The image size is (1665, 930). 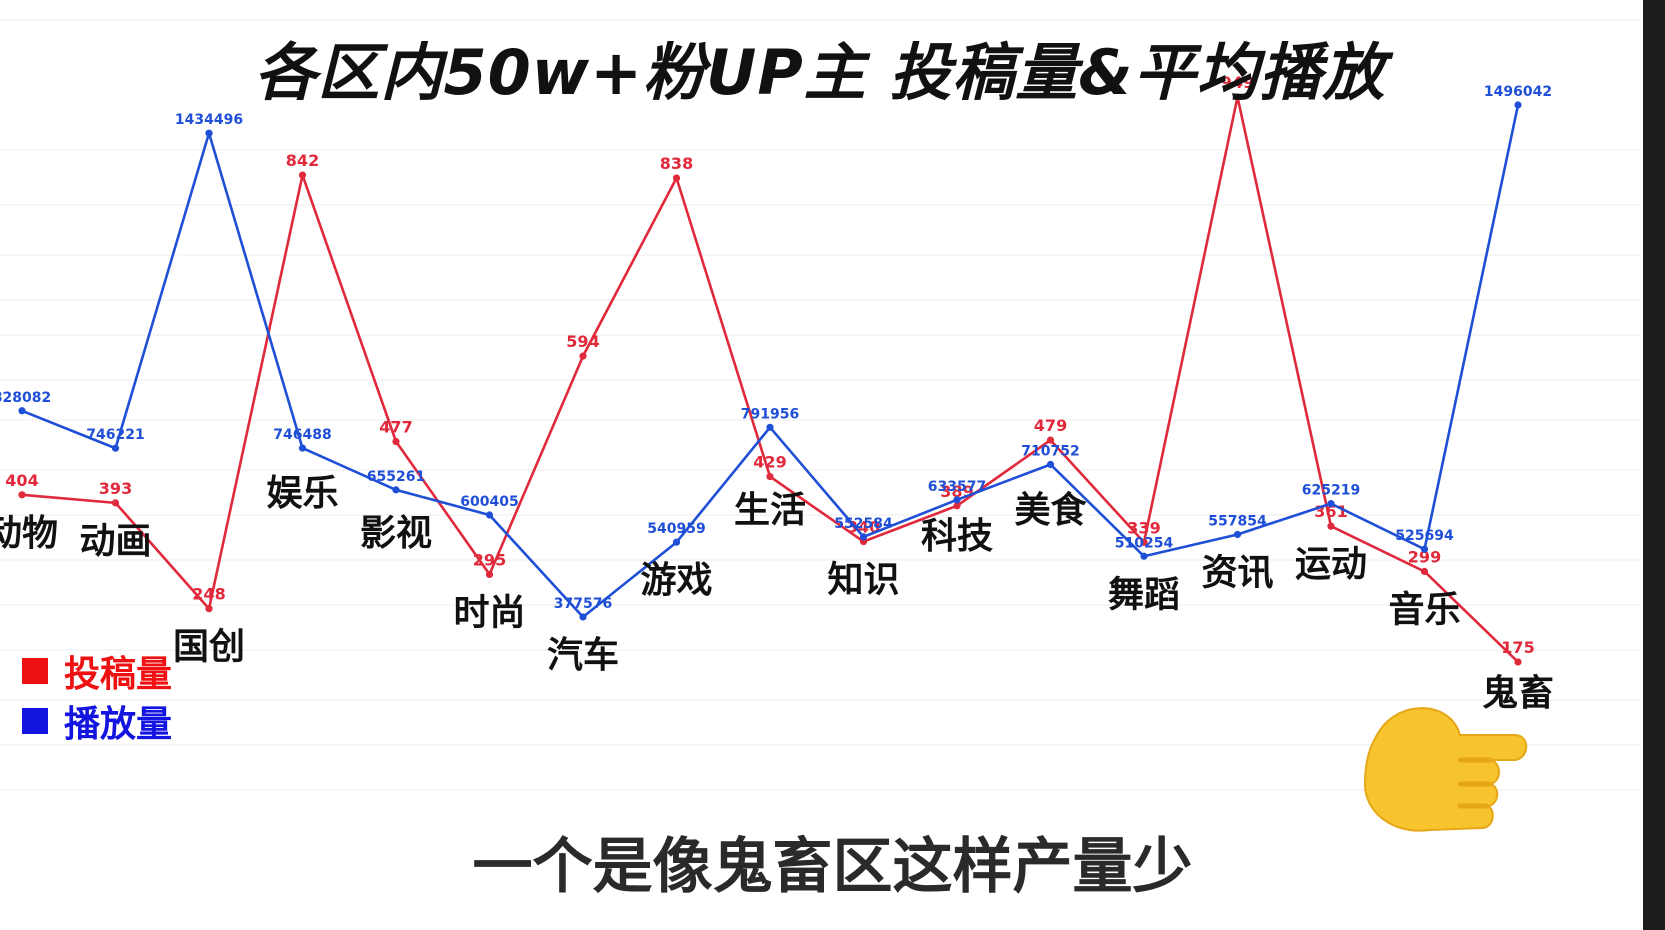 I want to click on data-label: 339, so click(x=1143, y=527).